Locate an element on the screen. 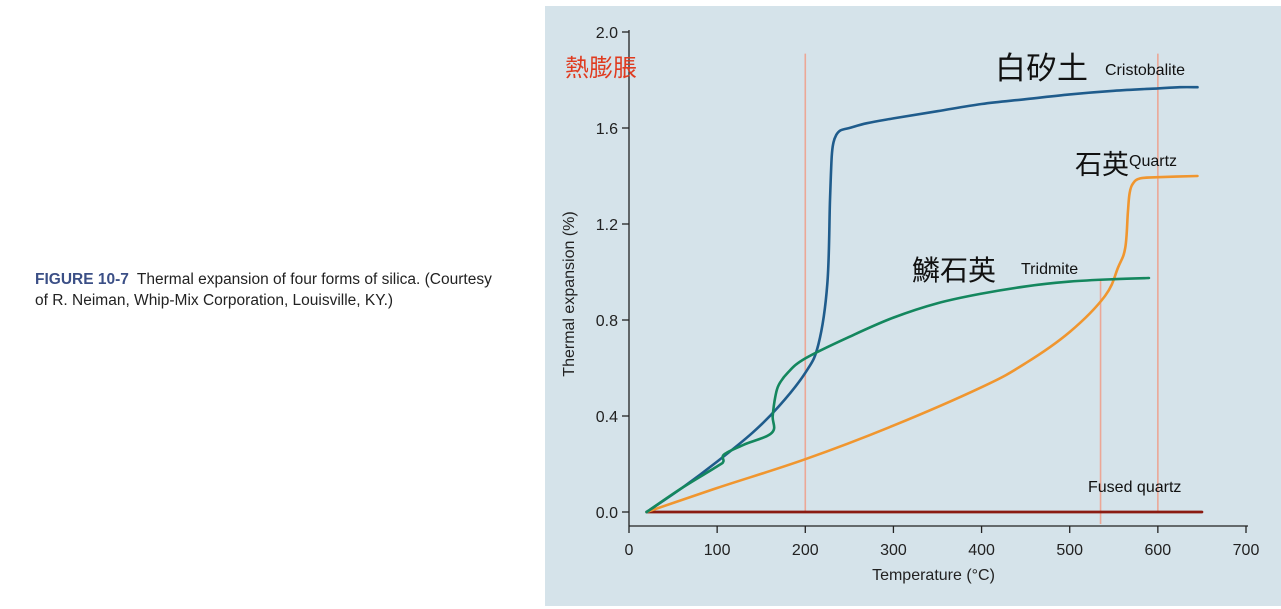 This screenshot has width=1281, height=609. cristobalite-label-ja: 白矽土 is located at coordinates (1041, 68).